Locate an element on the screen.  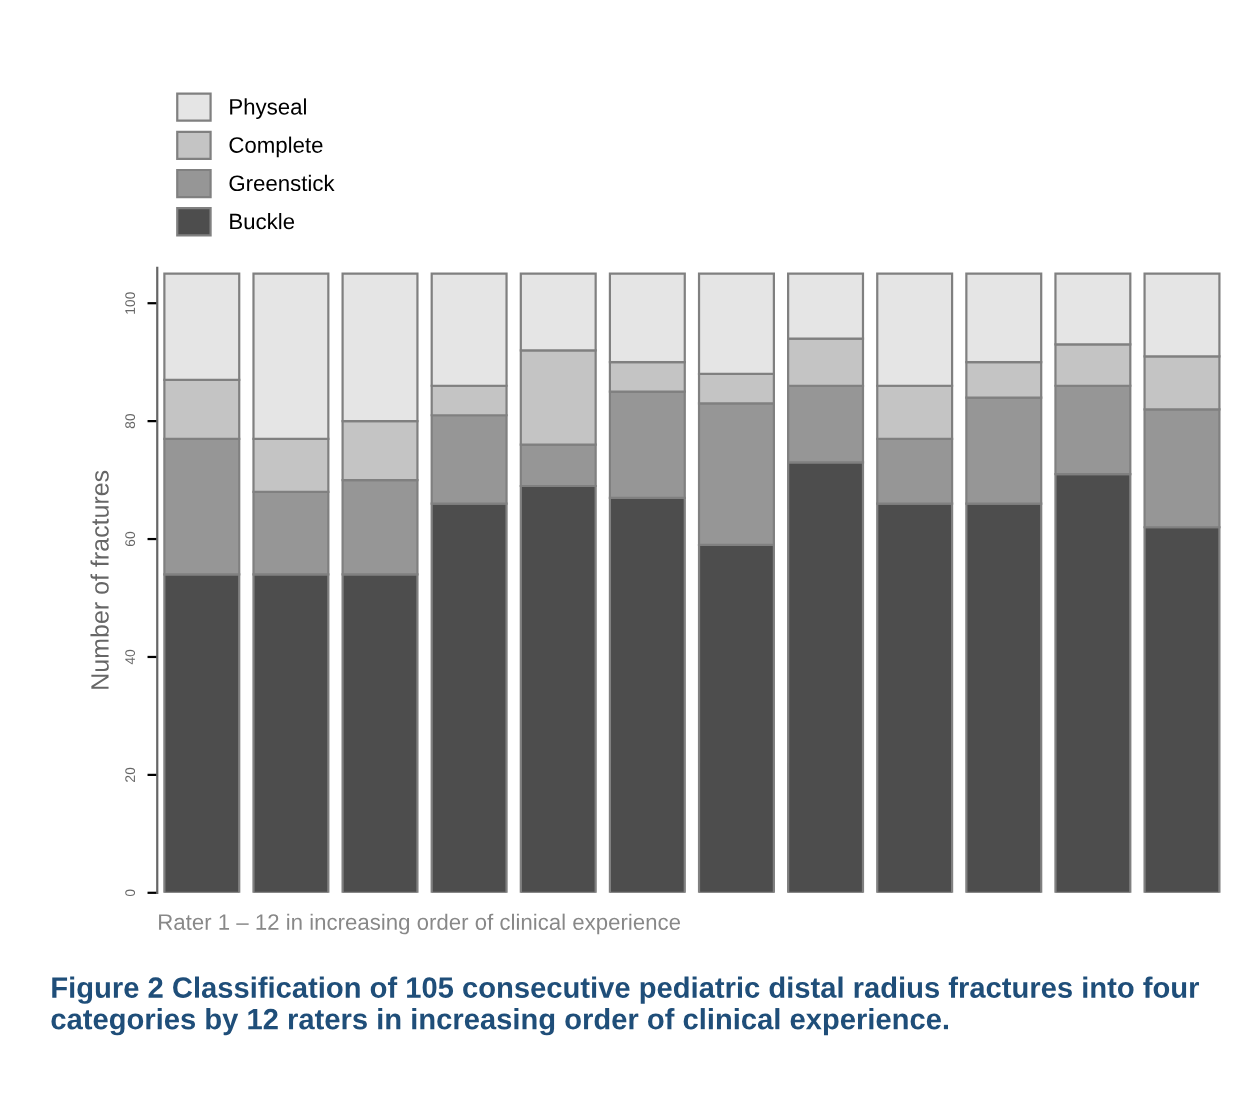
caption: Figure 2 Classification of 105 consecutive pediatric distal radius fractures into four categories by 12 raters in increasing order of clinical experience. is located at coordinates (625, 1006).